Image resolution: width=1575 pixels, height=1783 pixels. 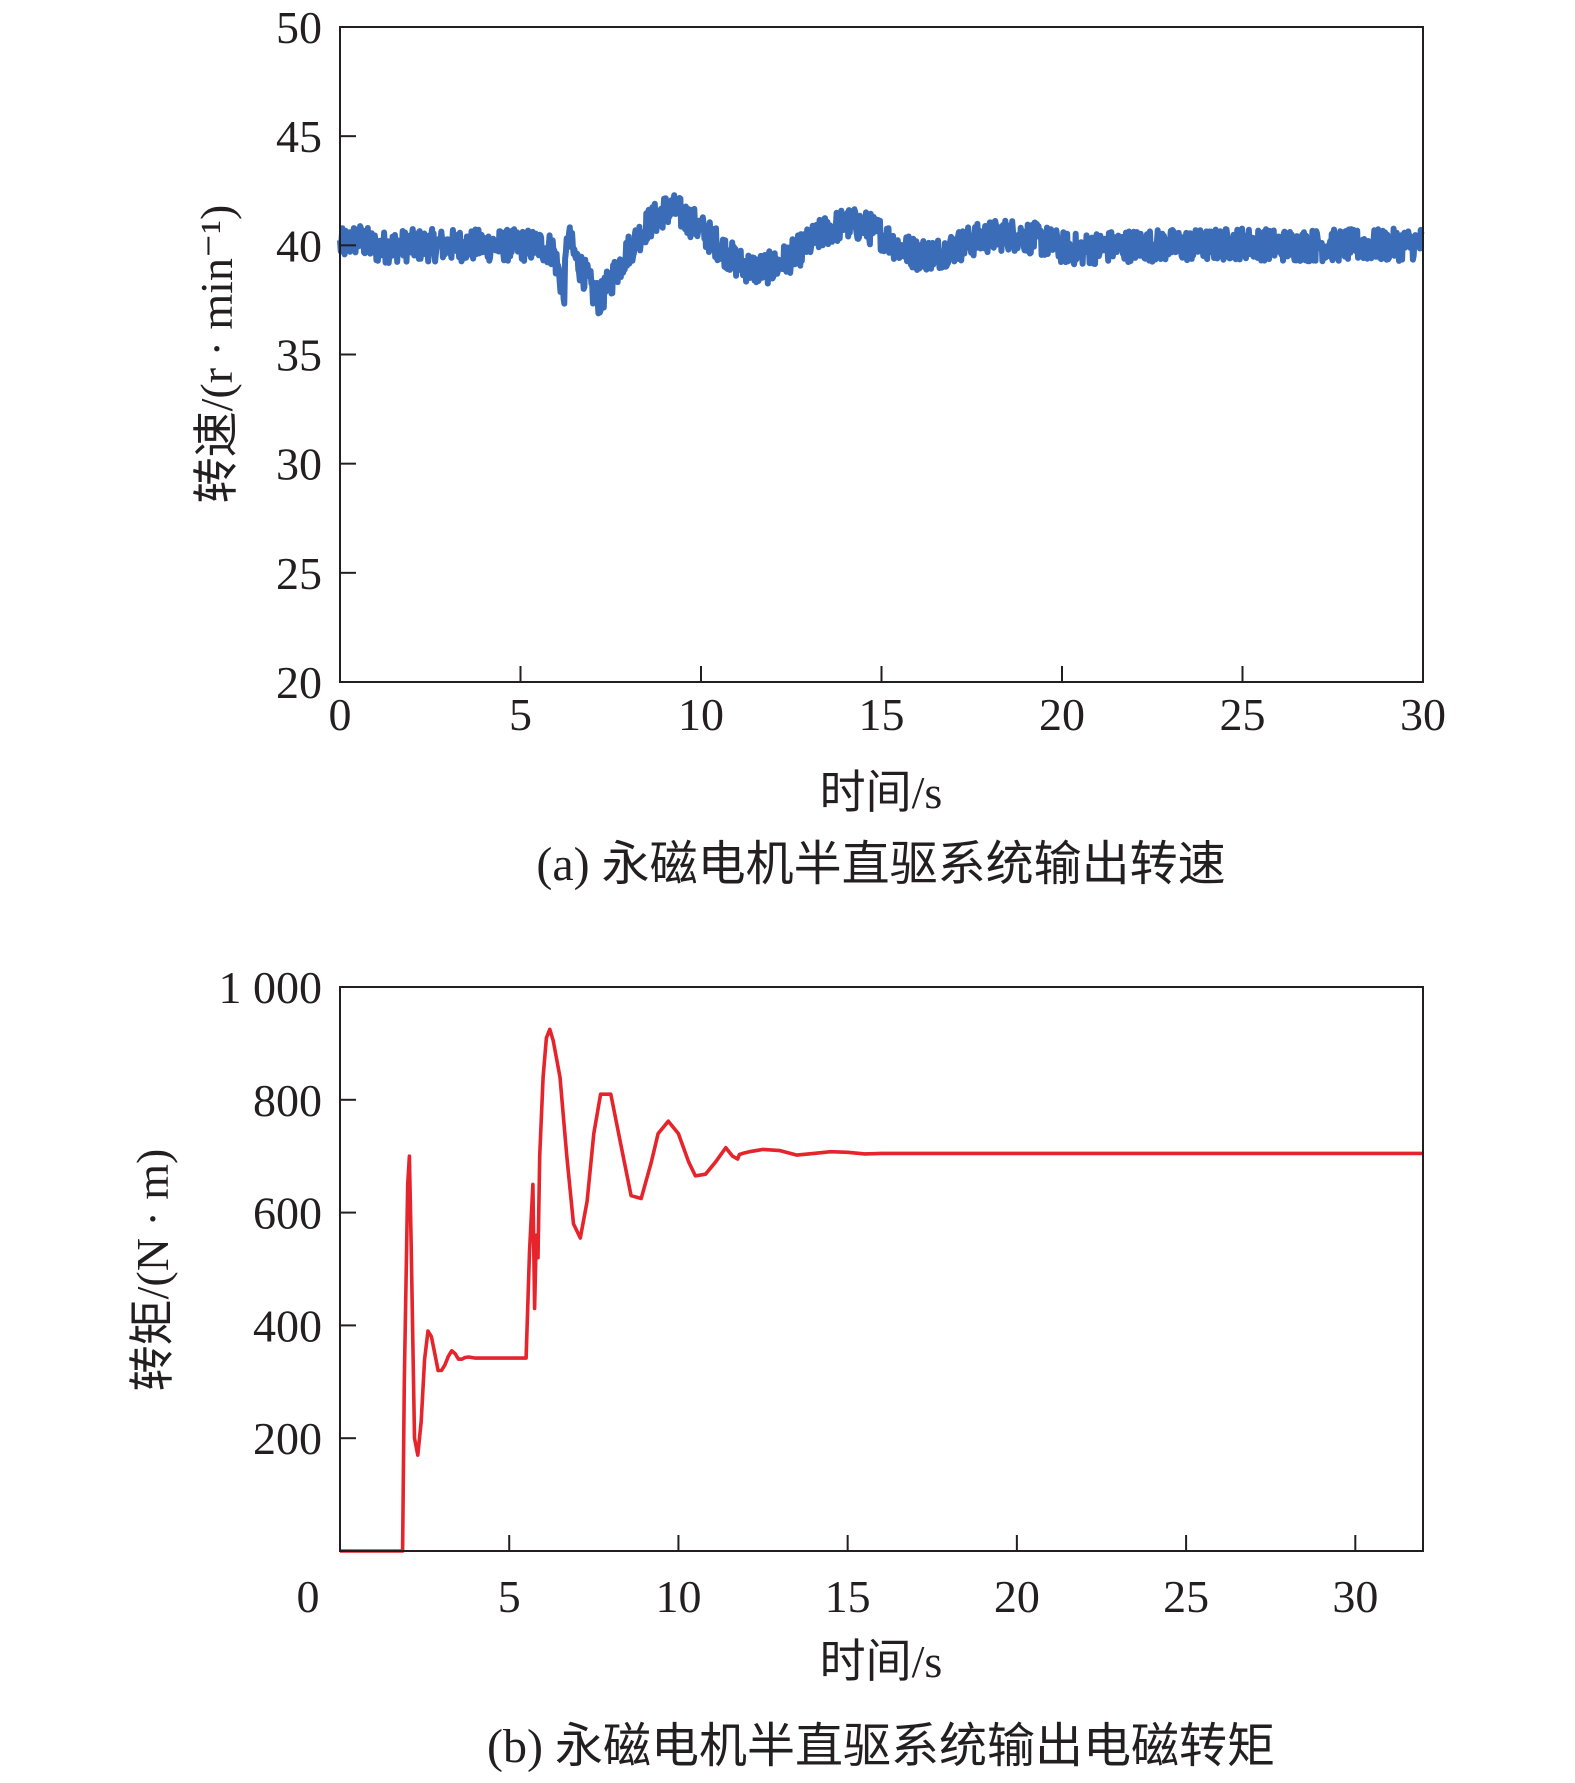 I want to click on y-tick-label: 20, so click(x=299, y=682).